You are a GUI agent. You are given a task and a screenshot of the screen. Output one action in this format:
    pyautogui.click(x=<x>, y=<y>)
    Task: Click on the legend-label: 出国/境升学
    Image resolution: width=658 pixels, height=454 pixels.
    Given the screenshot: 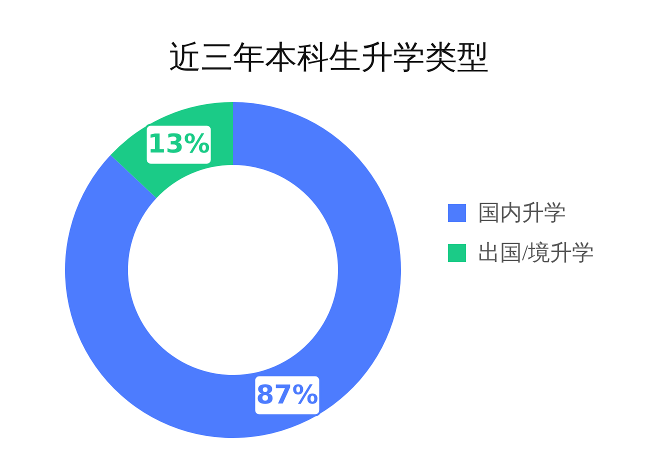 What is the action you would take?
    pyautogui.click(x=536, y=253)
    